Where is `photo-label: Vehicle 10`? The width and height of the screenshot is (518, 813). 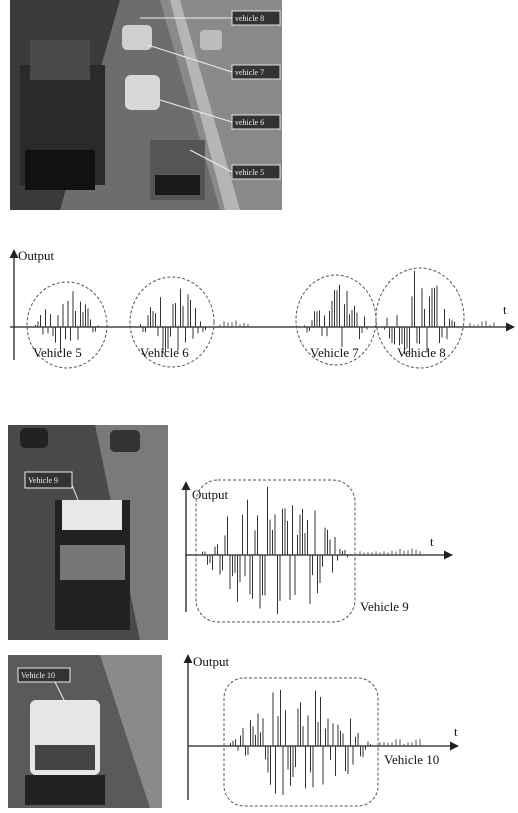
photo-label: Vehicle 10 is located at coordinates (38, 675).